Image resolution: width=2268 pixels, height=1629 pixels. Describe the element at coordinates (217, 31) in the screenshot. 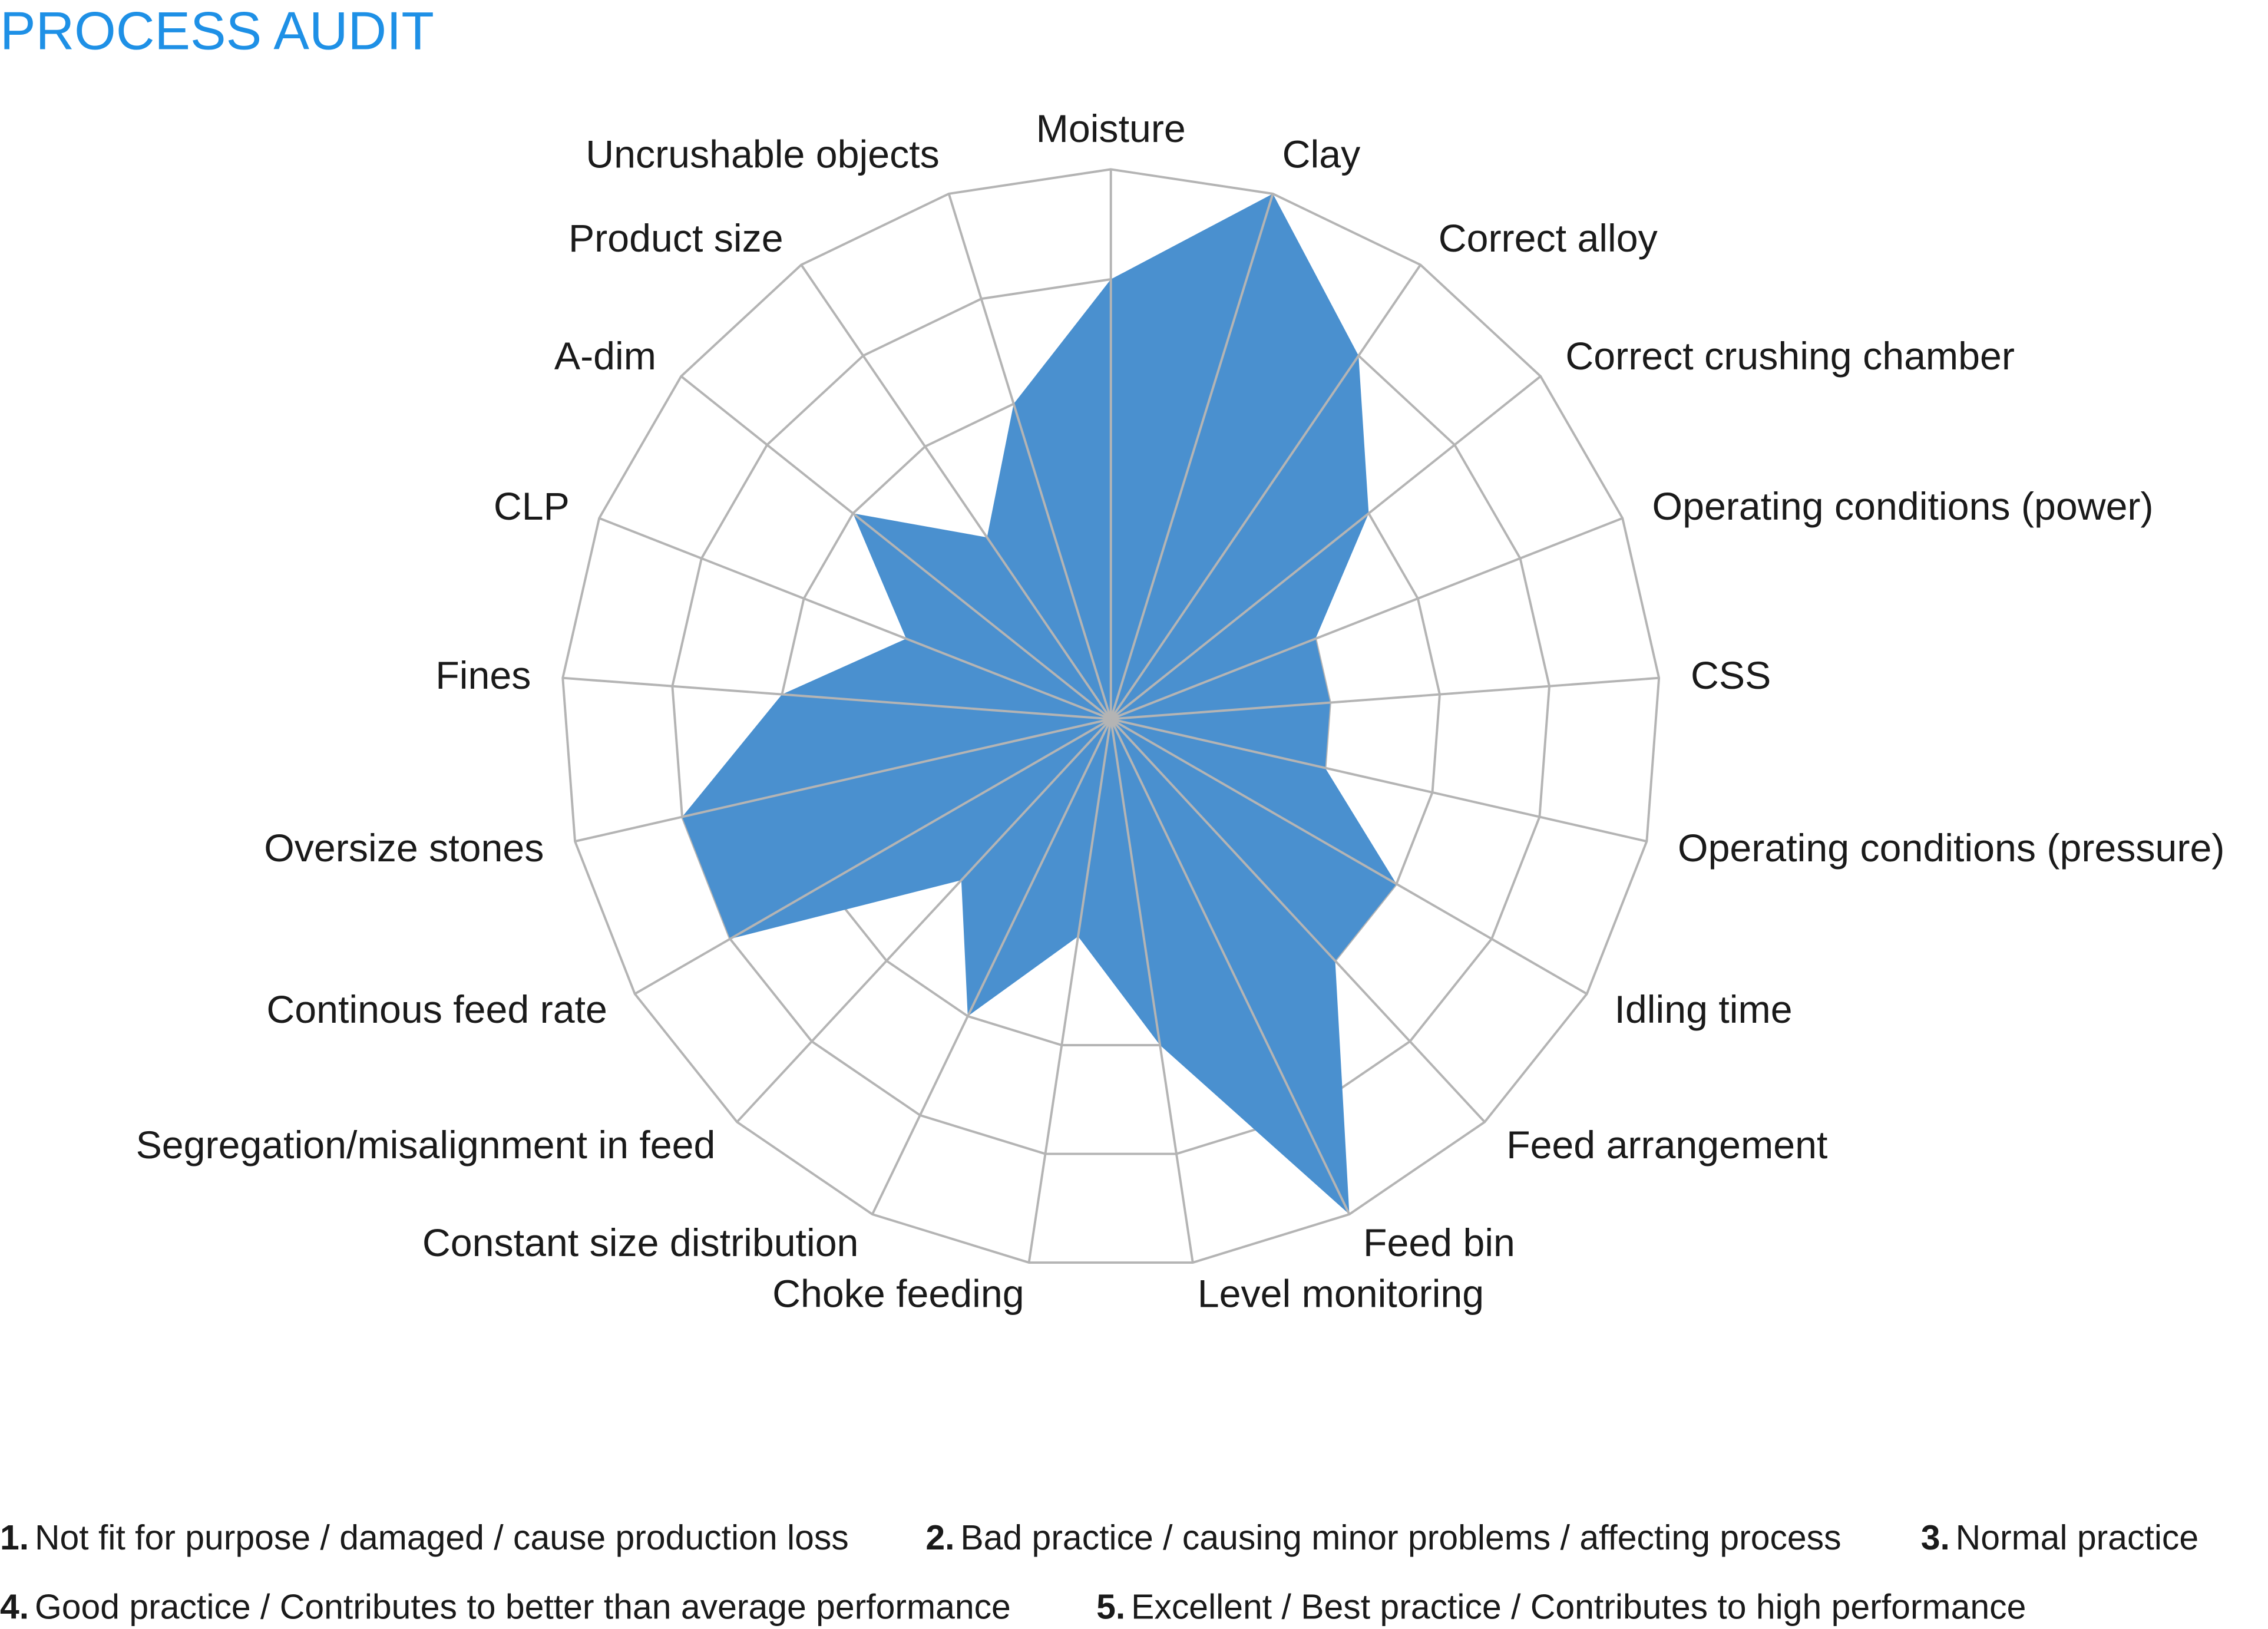

I see `chart-title: PROCESS AUDIT` at that location.